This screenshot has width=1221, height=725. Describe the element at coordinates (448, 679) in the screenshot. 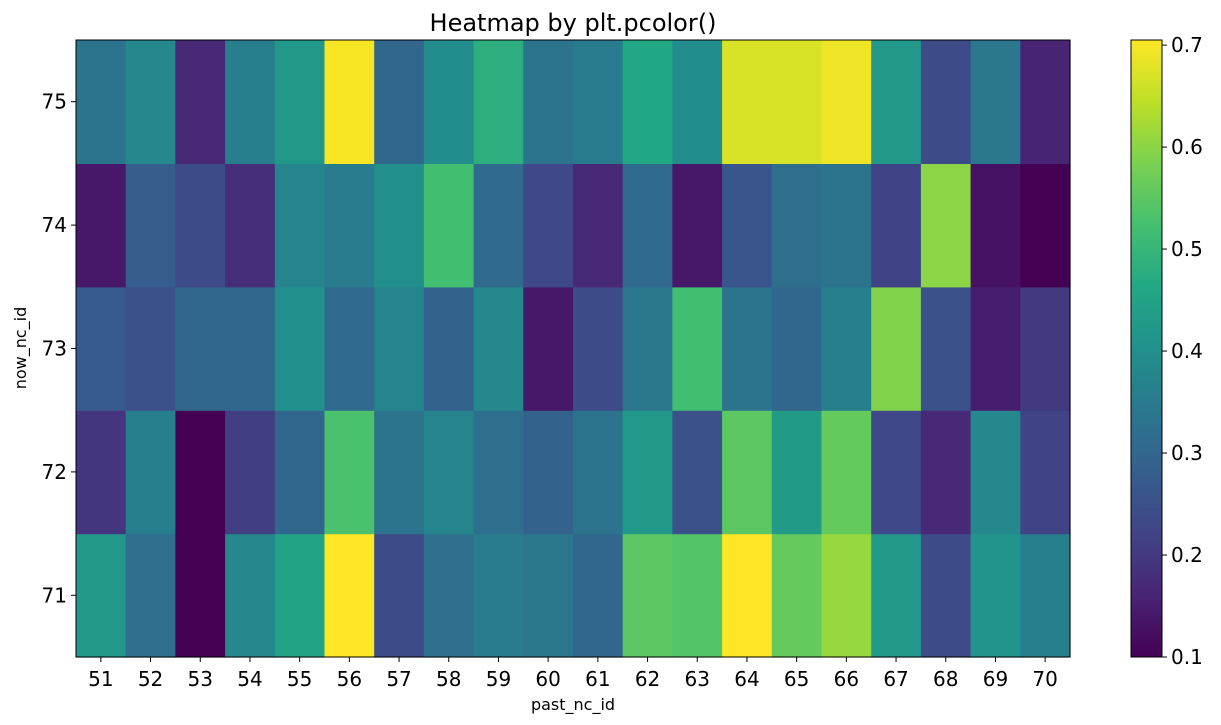

I see `x-tick-label: 58` at that location.